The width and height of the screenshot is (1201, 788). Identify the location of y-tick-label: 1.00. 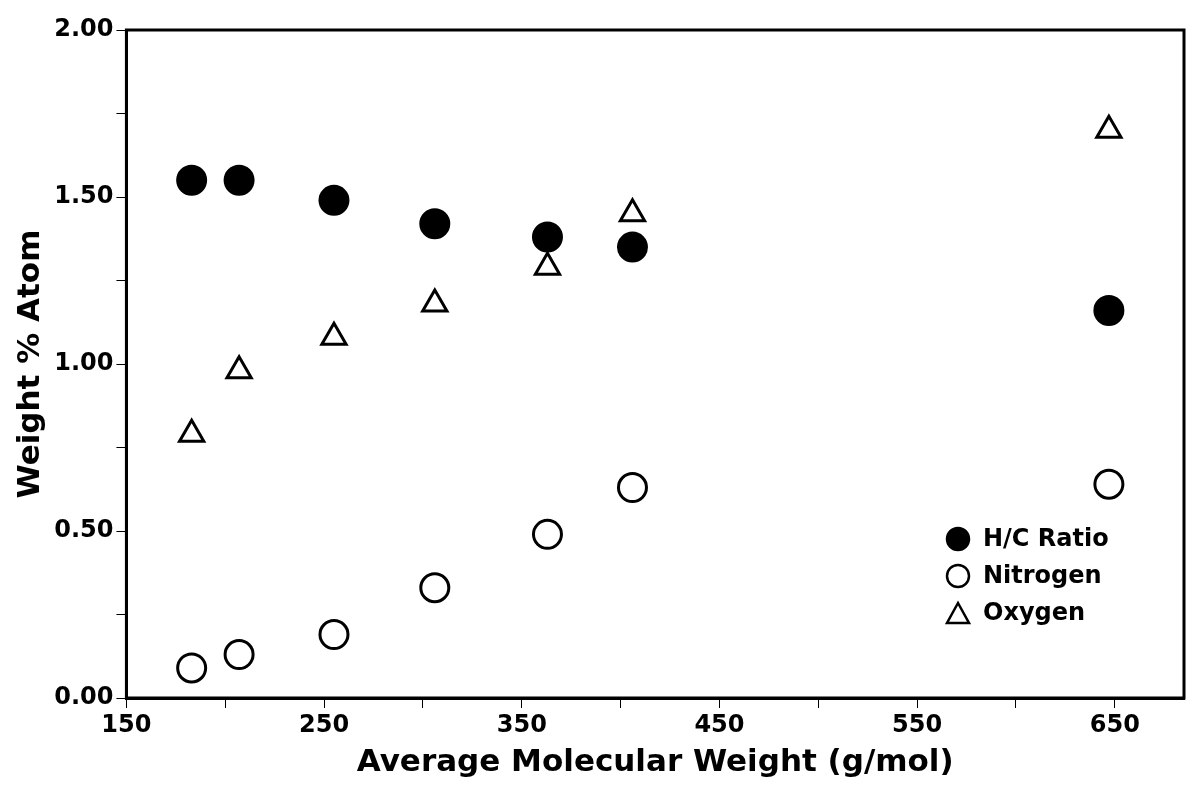
(84, 362).